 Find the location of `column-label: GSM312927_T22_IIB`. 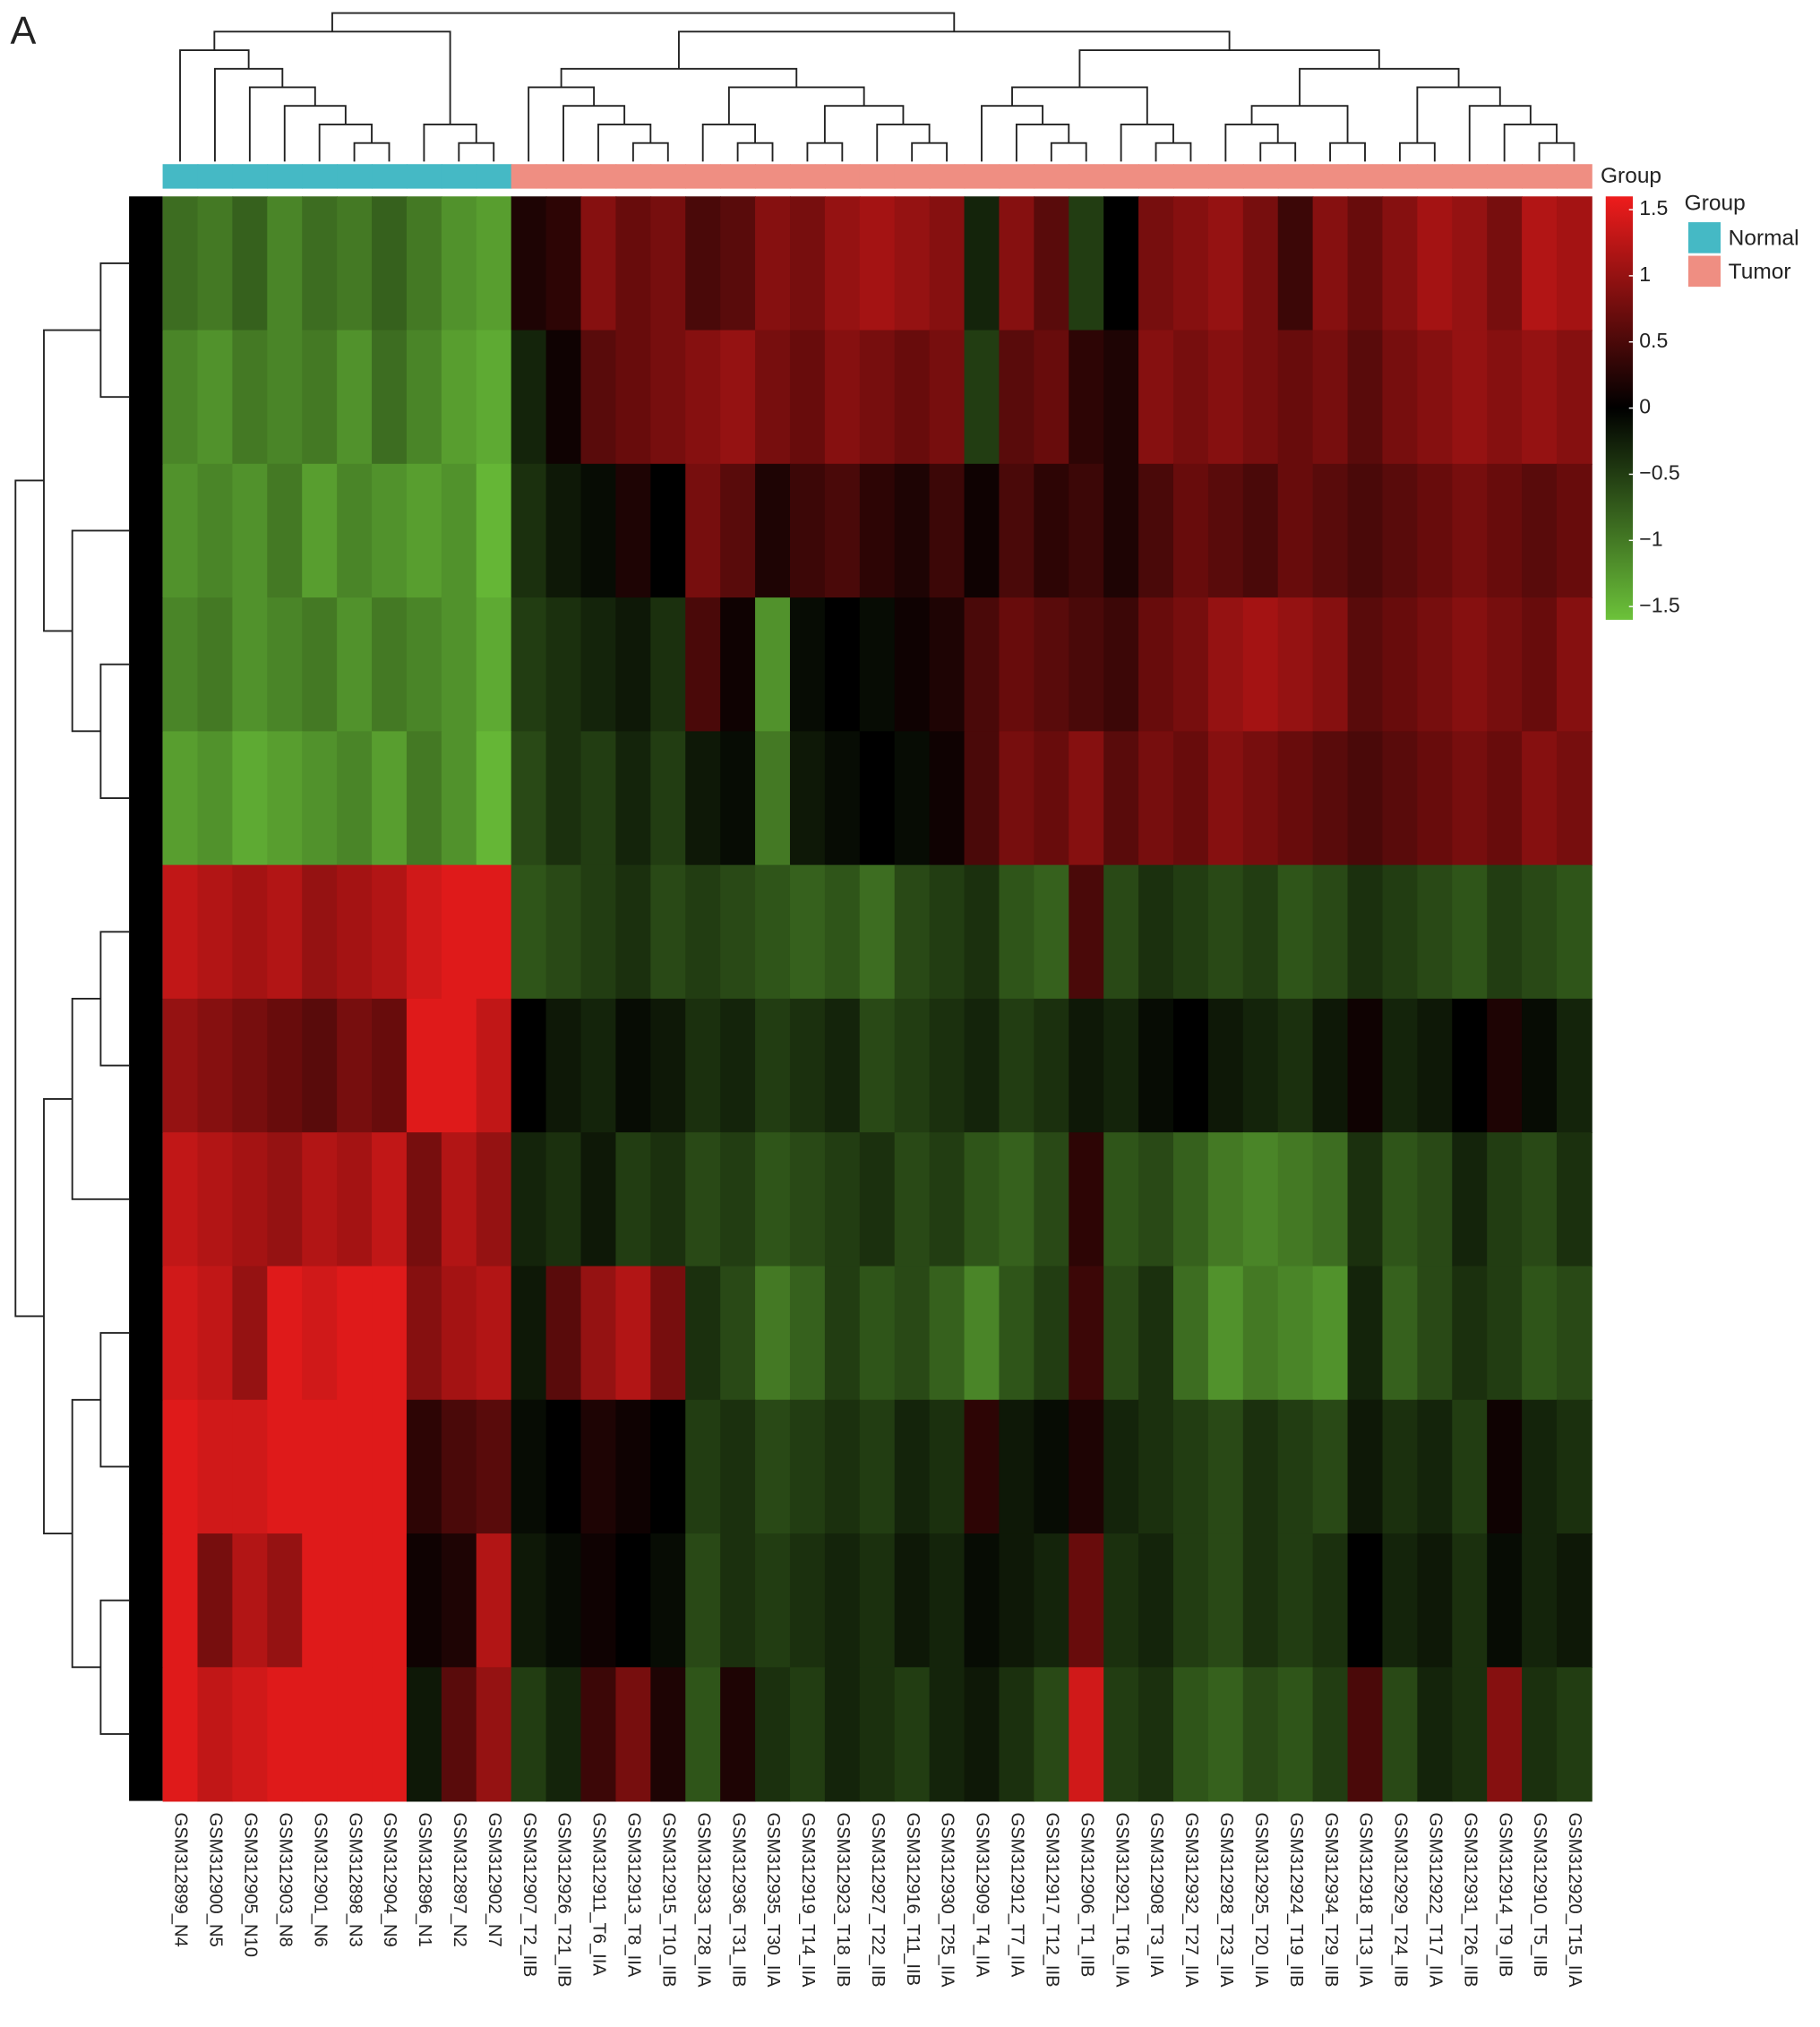

column-label: GSM312927_T22_IIB is located at coordinates (878, 1900).